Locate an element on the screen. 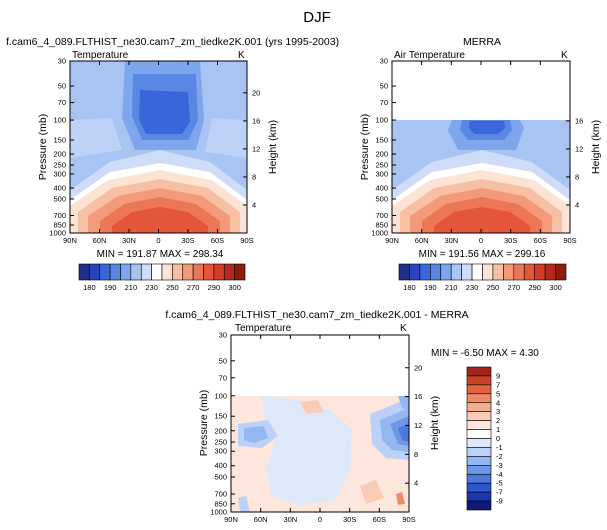 The height and width of the screenshot is (530, 607). diff-y-tick-label: 250 is located at coordinates (220, 442).